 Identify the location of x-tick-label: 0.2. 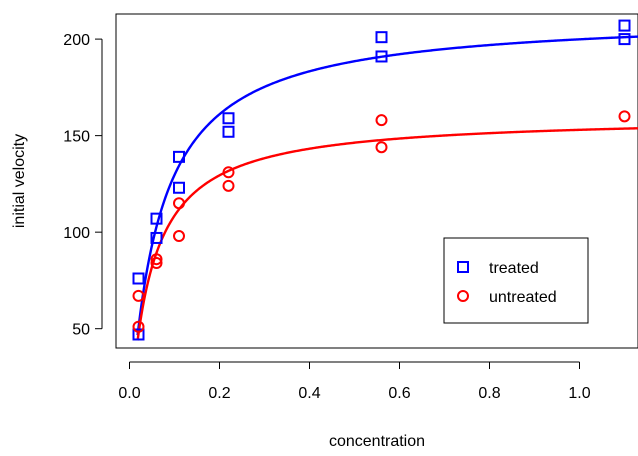
(219, 393).